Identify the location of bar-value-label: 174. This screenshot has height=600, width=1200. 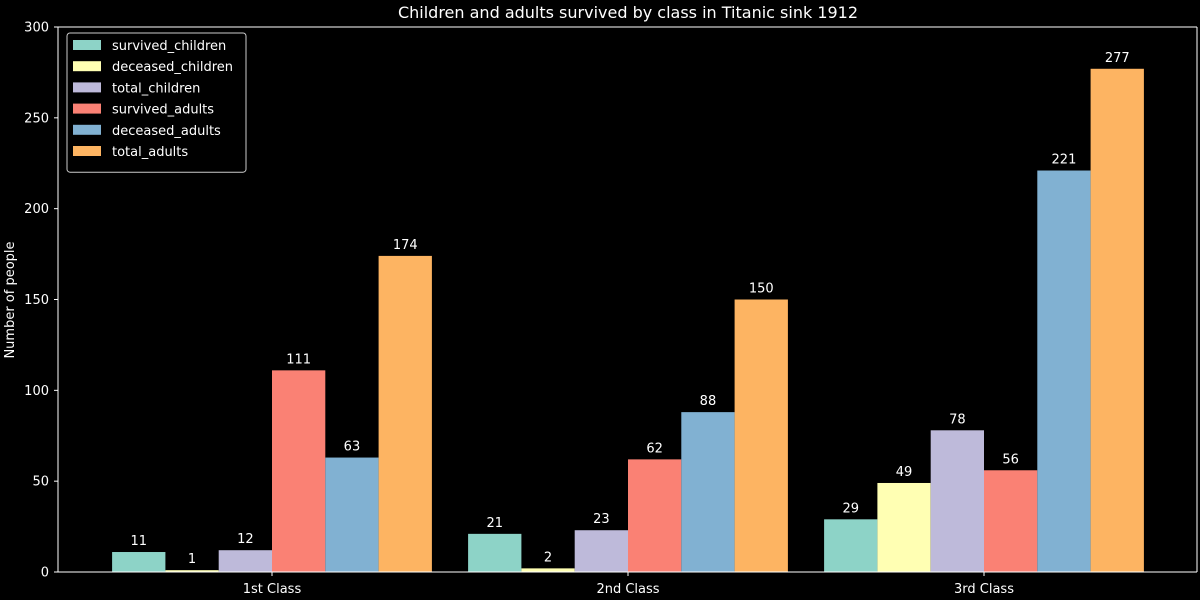
(405, 245).